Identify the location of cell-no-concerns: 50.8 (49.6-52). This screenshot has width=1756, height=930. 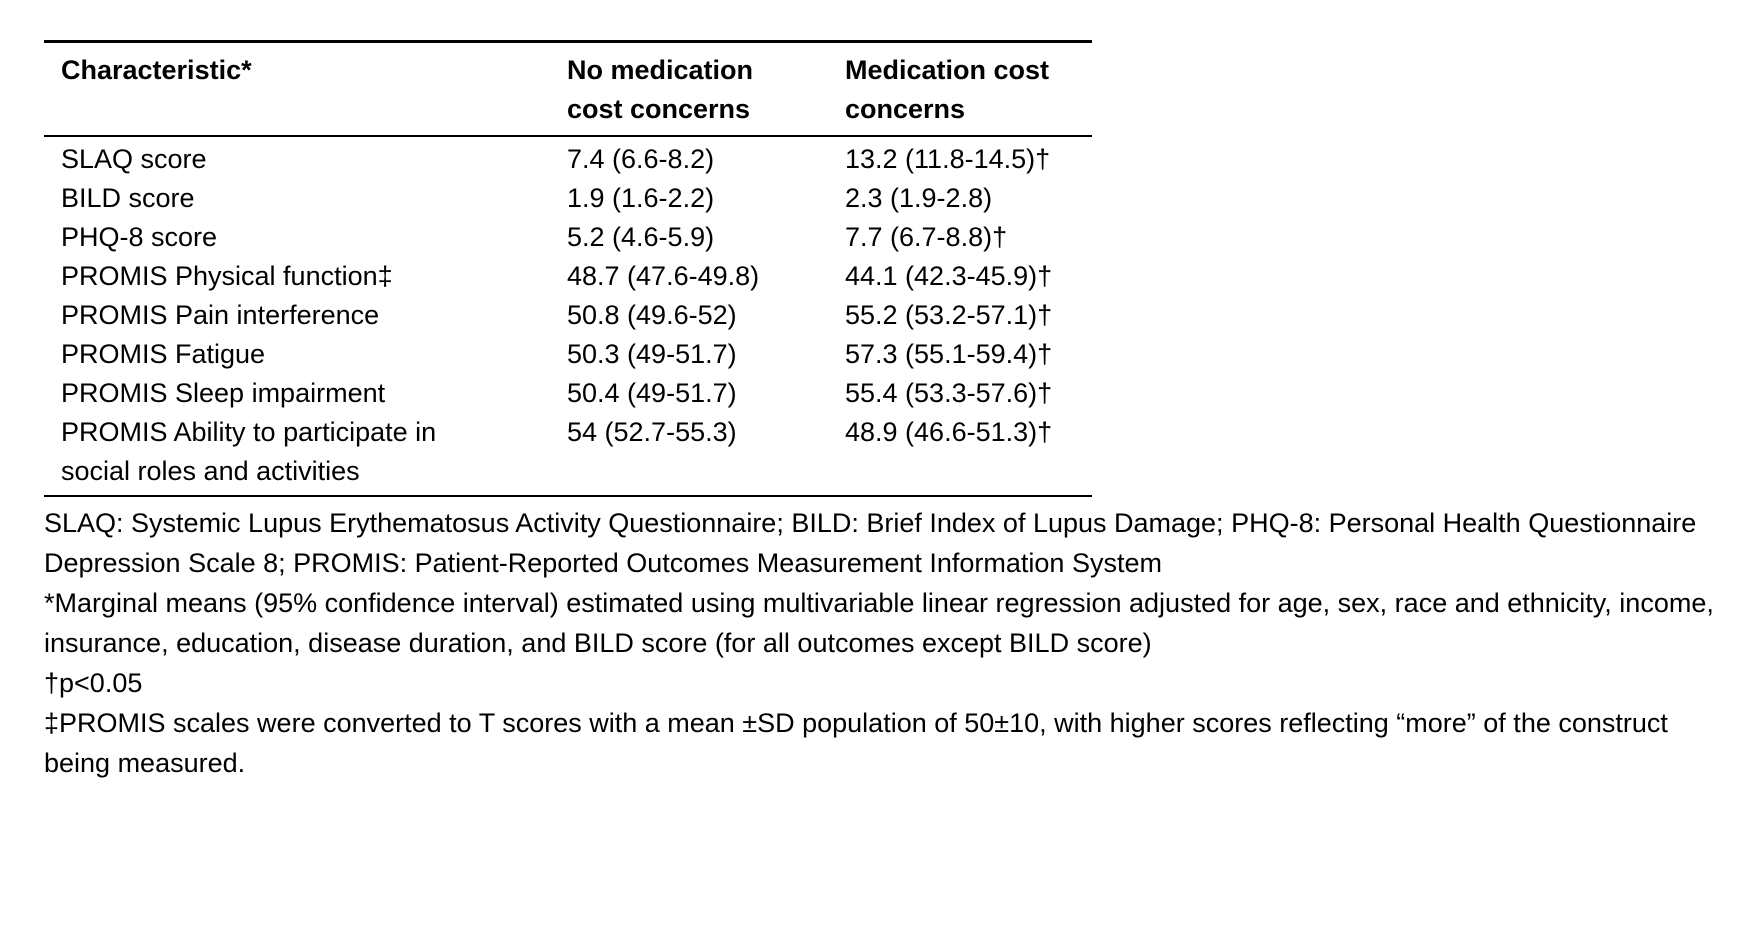
(652, 315).